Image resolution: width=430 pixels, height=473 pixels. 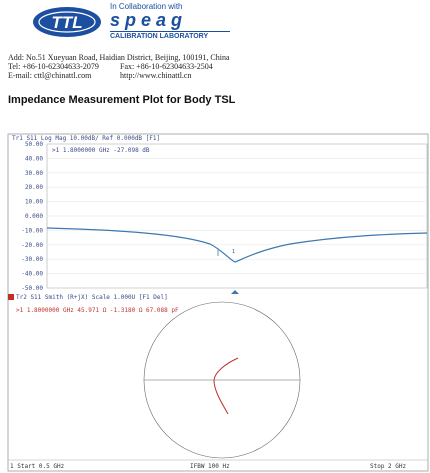 What do you see at coordinates (34, 158) in the screenshot?
I see `y-tick-label: 40.00` at bounding box center [34, 158].